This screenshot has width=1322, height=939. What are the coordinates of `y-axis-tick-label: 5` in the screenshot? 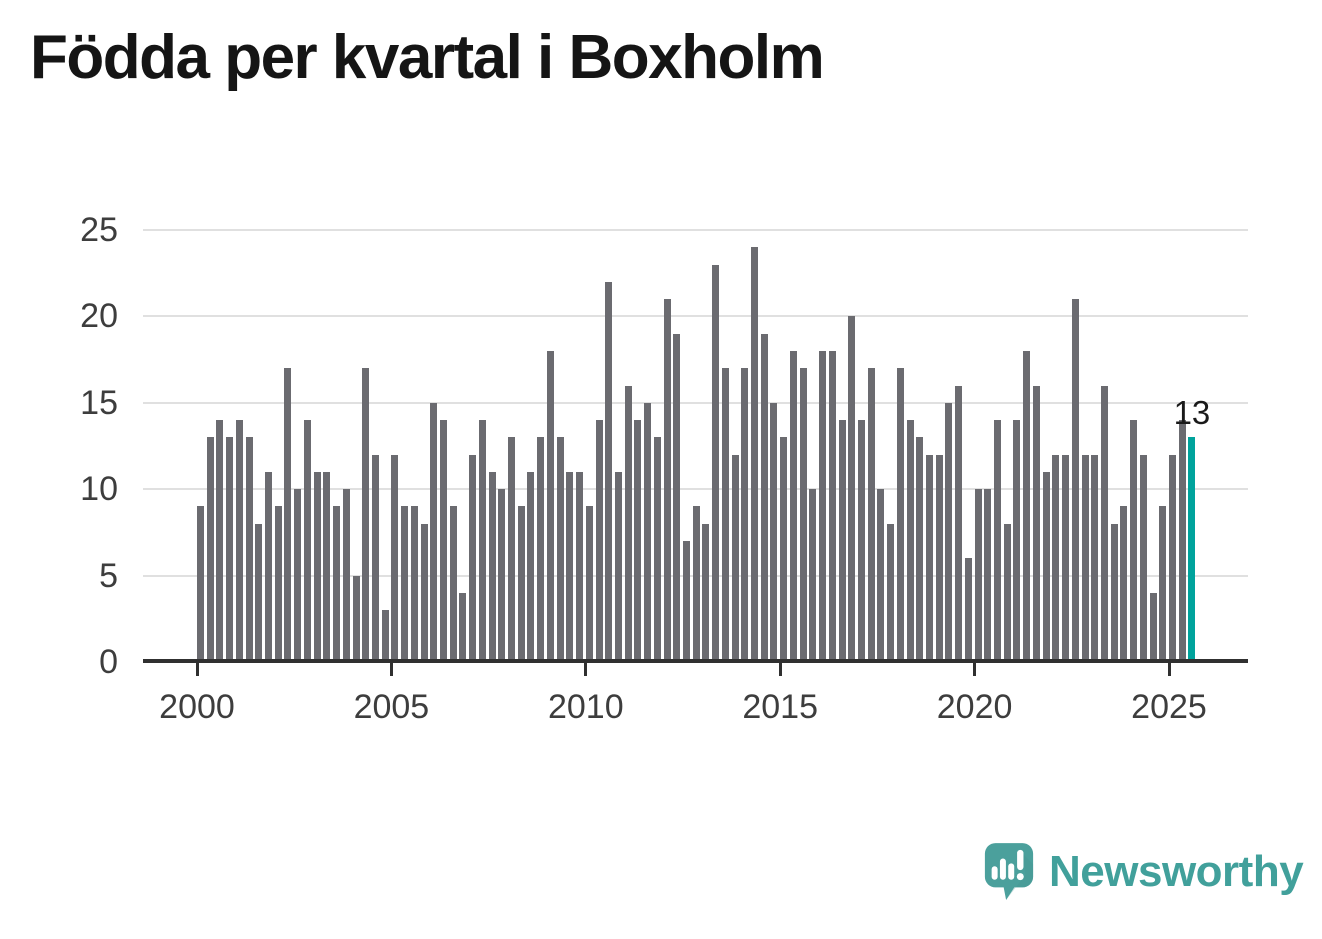 It's located at (108, 575).